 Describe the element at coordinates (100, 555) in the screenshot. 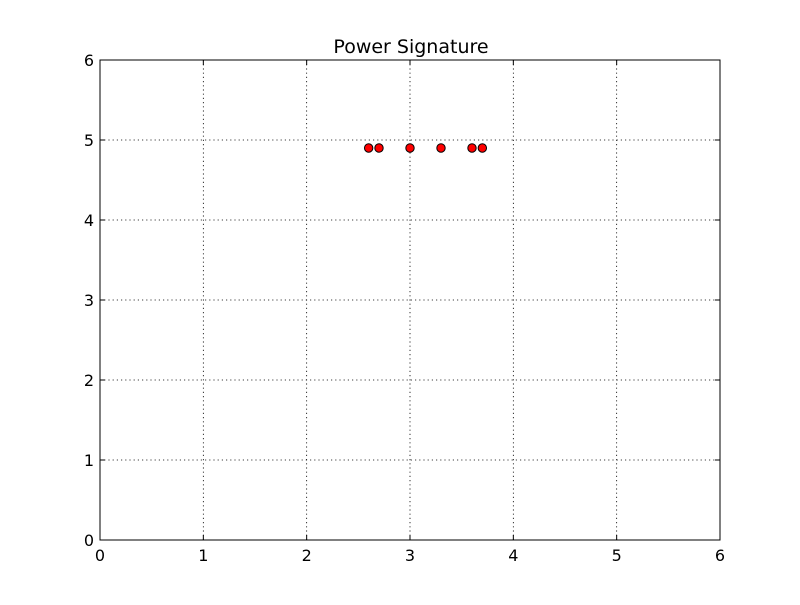

I see `x-tick-label: 0` at that location.